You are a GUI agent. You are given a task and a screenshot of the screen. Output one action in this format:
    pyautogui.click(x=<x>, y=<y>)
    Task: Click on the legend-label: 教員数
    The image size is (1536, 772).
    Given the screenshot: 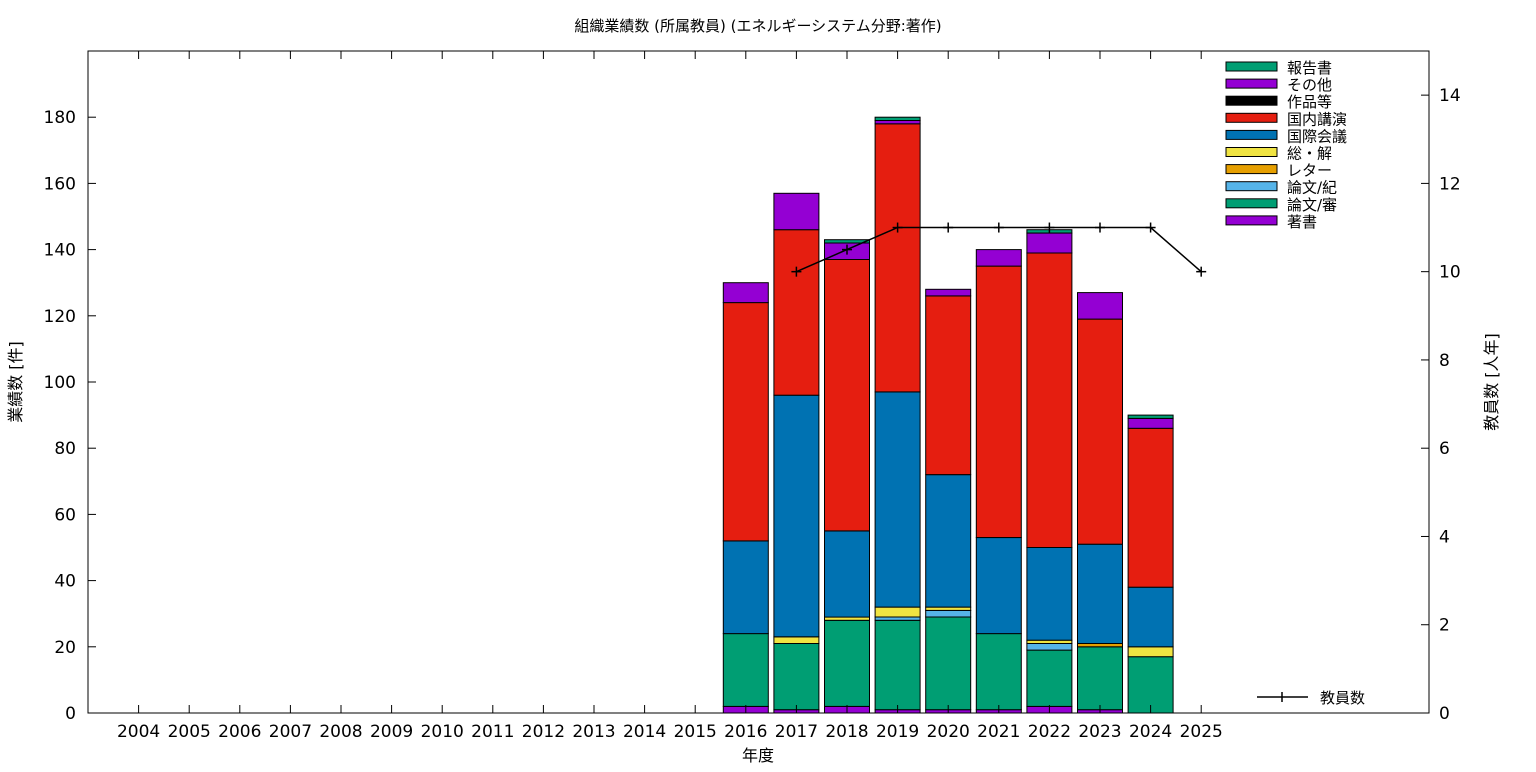 What is the action you would take?
    pyautogui.click(x=1342, y=698)
    